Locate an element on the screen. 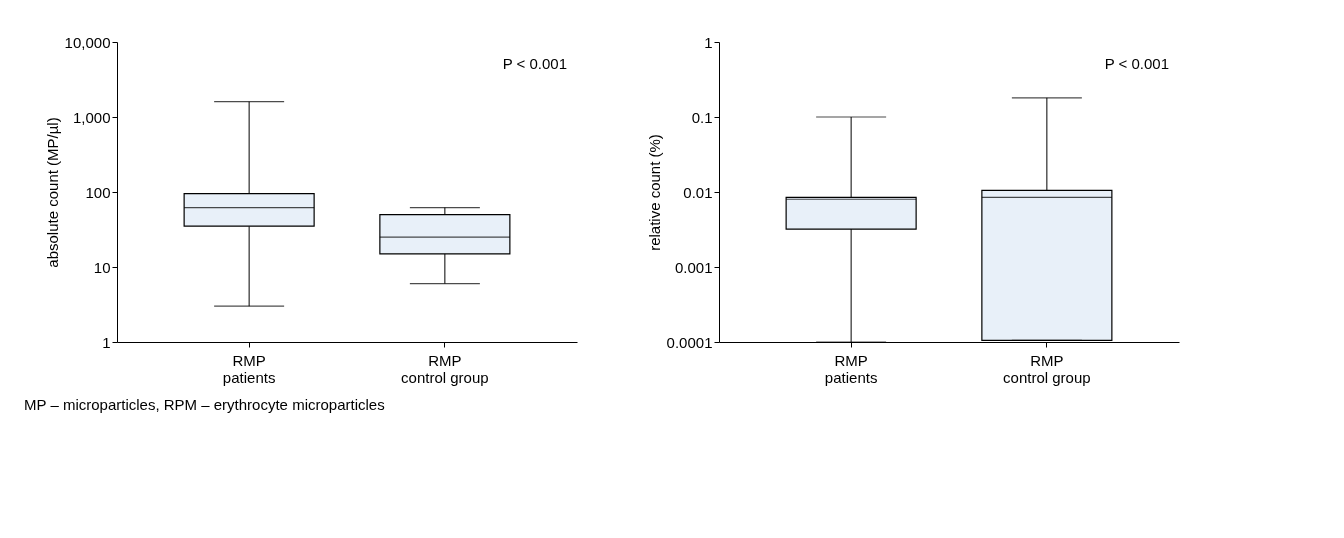 Image resolution: width=1344 pixels, height=538 pixels. text: MP – microparticles, RPM – erythrocyte microparticles is located at coordinates (205, 404).